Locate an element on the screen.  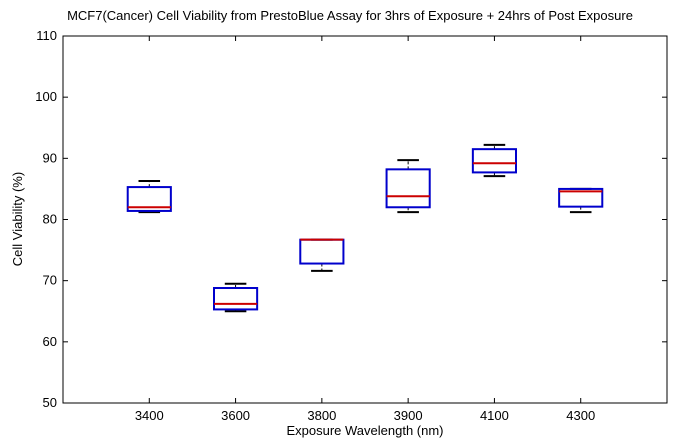
x-tick-label: 4100 is located at coordinates (494, 415).